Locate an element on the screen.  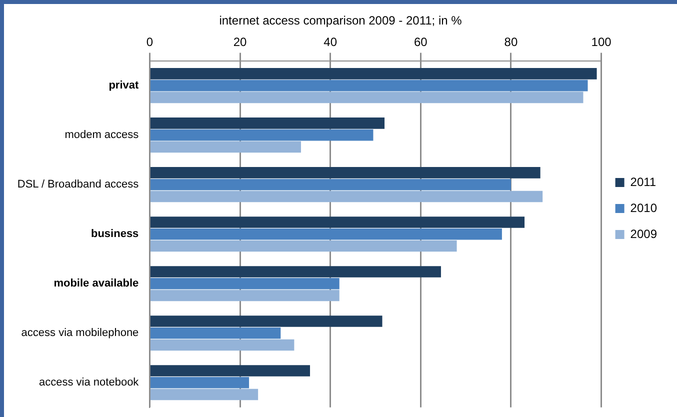
y-tick-label: privat is located at coordinates (124, 86).